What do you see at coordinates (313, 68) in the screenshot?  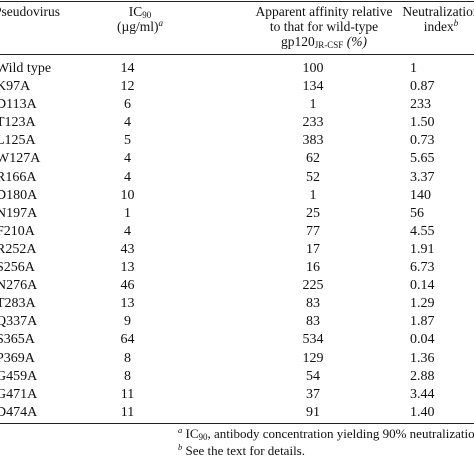 I see `cell-affinity: 100` at bounding box center [313, 68].